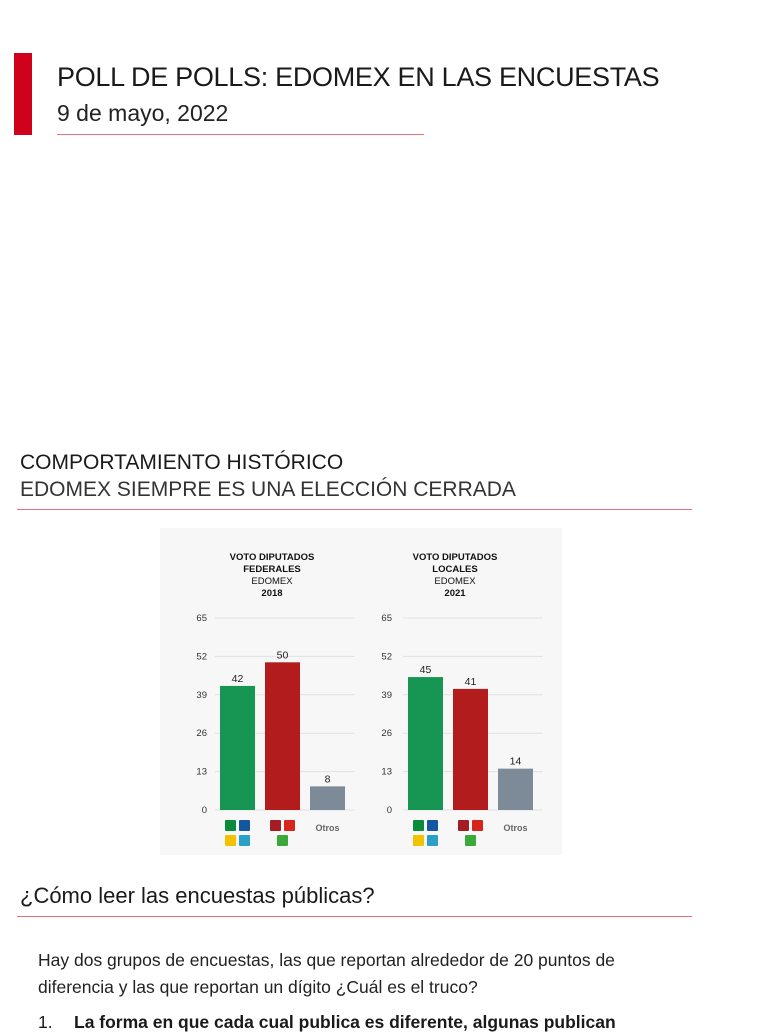 Image resolution: width=768 pixels, height=1033 pixels. What do you see at coordinates (268, 489) in the screenshot?
I see `section-subtitle: EDOMEX SIEMPRE ES UNA ELECCIÓN CERRADA` at bounding box center [268, 489].